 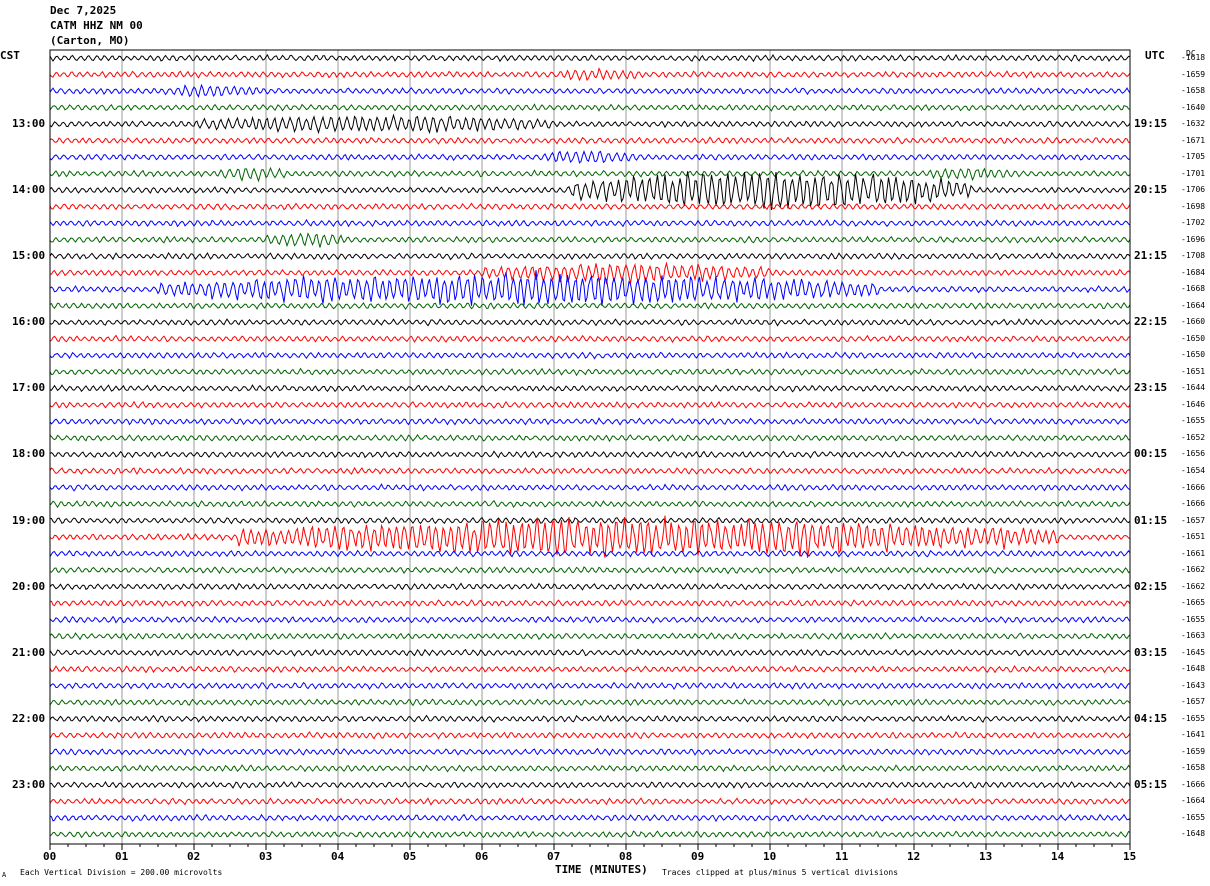 What do you see at coordinates (1193, 190) in the screenshot?
I see `dc-offset-label: -1706` at bounding box center [1193, 190].